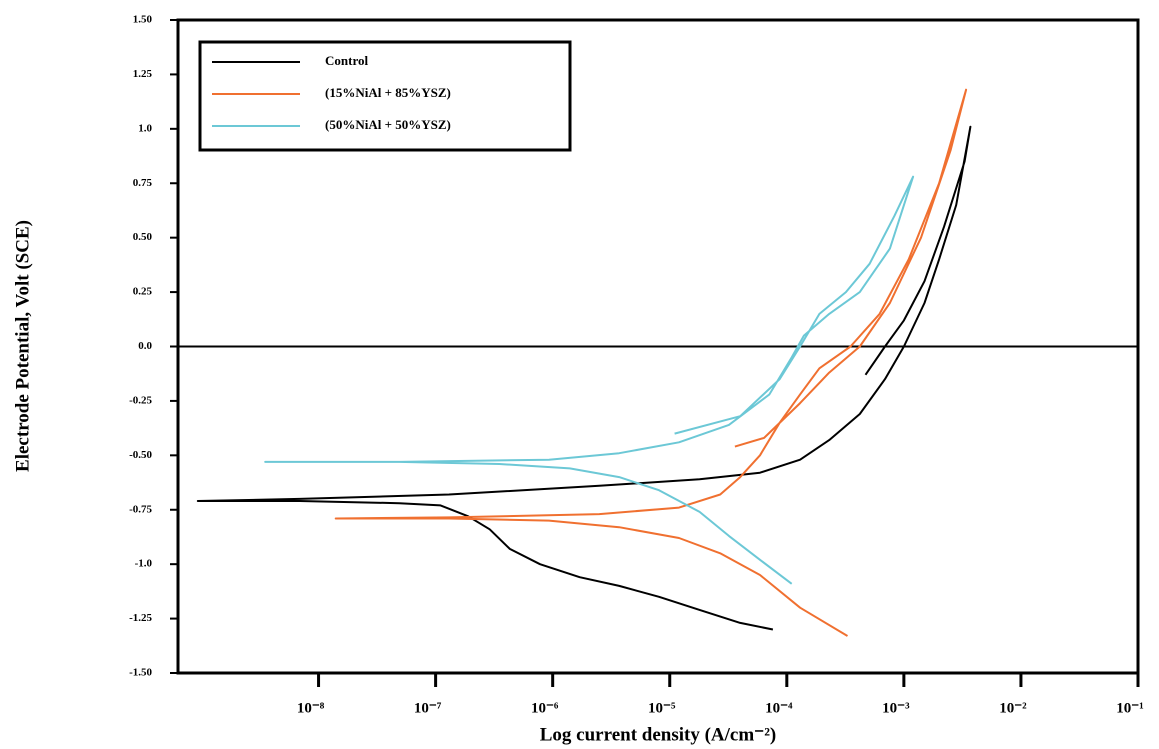 This screenshot has height=749, width=1159. What do you see at coordinates (143, 74) in the screenshot?
I see `y-tick-label: 1.25` at bounding box center [143, 74].